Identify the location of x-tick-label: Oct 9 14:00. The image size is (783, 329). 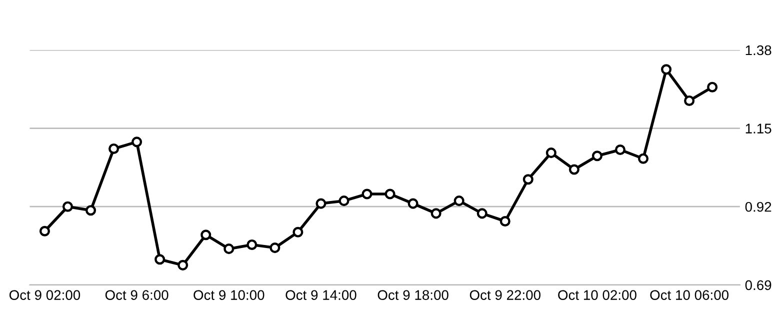
(321, 295).